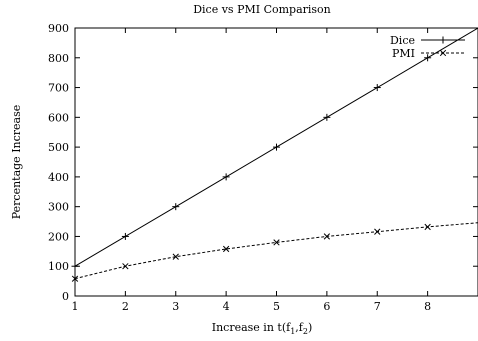 Image resolution: width=478 pixels, height=341 pixels. What do you see at coordinates (262, 9) in the screenshot?
I see `chart-title: Dice vs PMI Comparison` at bounding box center [262, 9].